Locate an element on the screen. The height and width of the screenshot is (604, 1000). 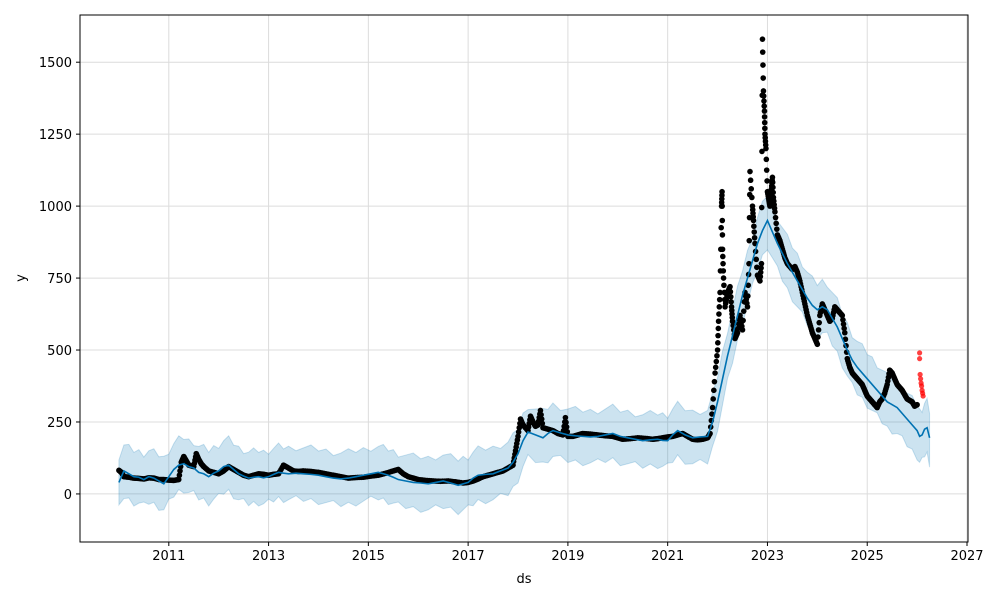
x-tick-label: 2025 is located at coordinates (867, 556).